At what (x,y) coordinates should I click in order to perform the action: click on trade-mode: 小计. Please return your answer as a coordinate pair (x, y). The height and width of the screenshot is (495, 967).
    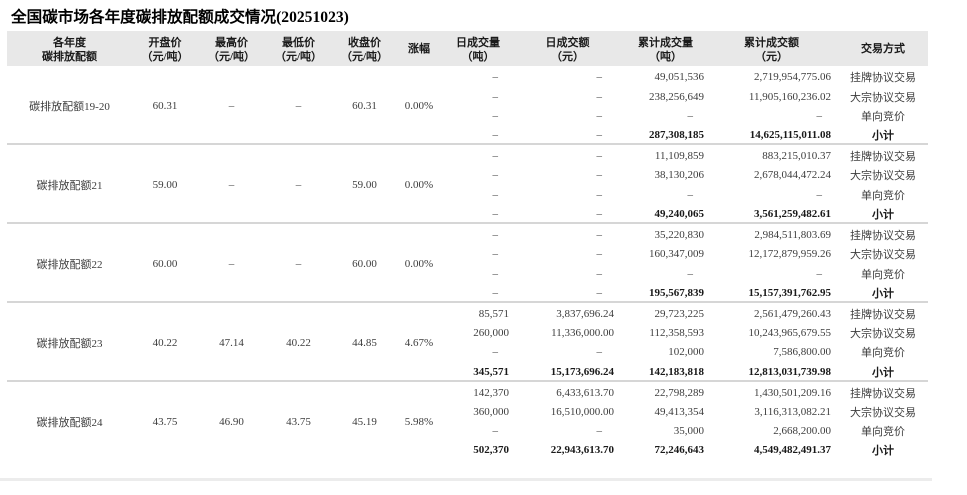
    Looking at the image, I should click on (883, 372).